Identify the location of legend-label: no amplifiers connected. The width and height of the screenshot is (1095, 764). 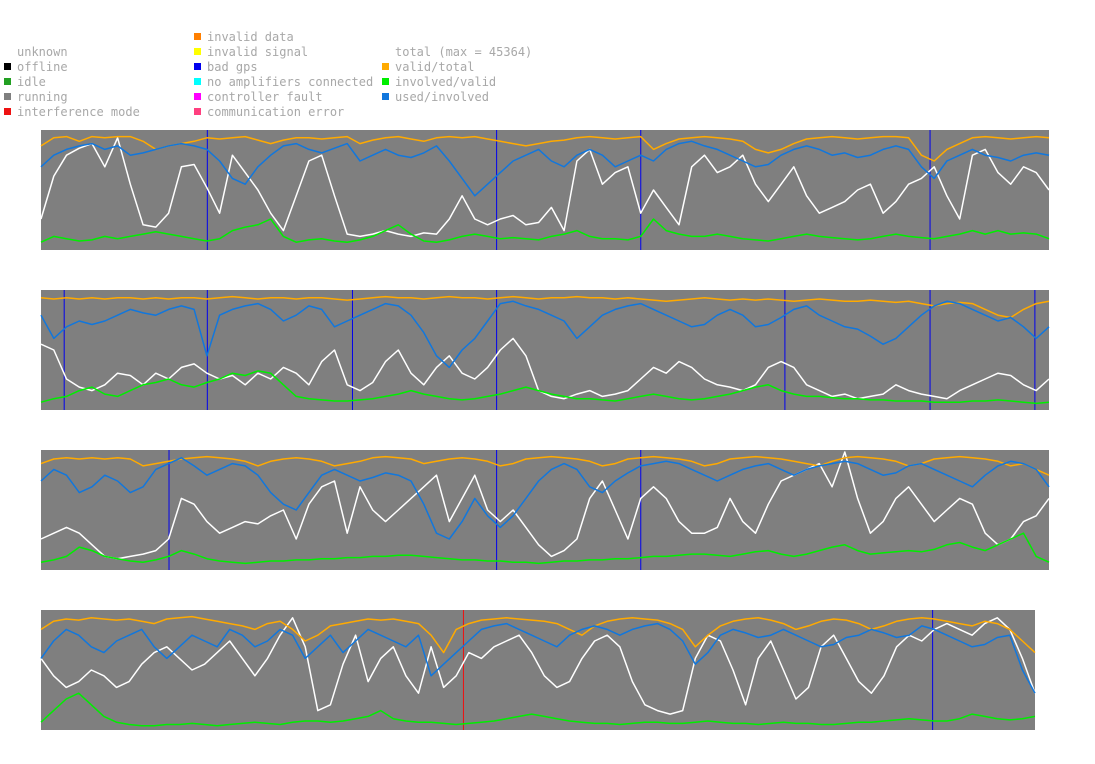
(290, 82).